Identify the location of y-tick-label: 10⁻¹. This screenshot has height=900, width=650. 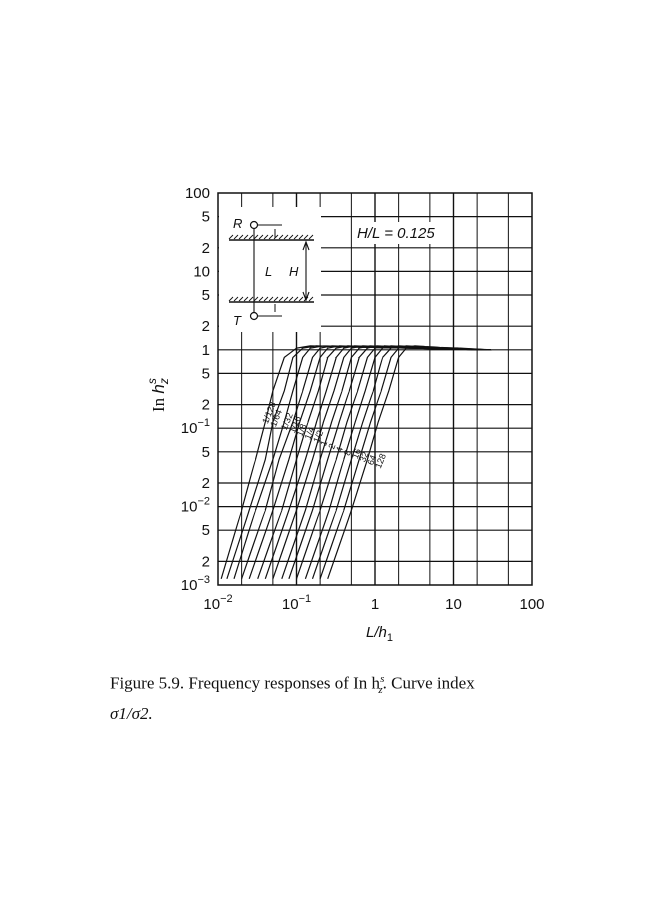
(195, 427).